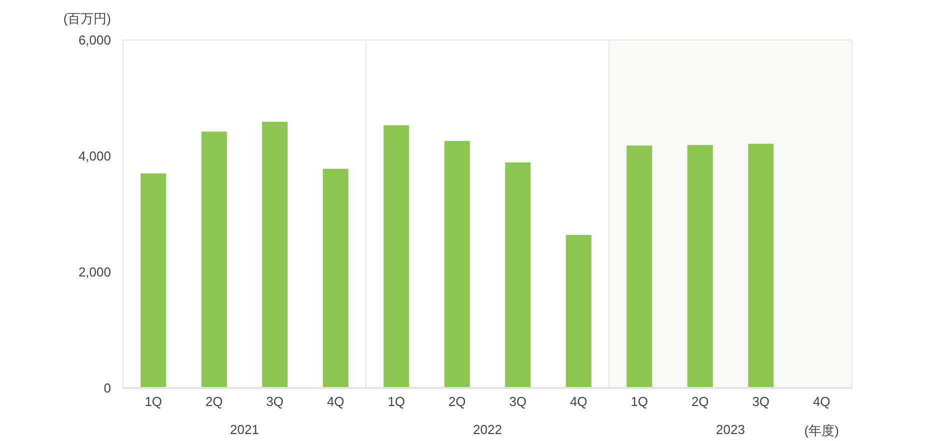  Describe the element at coordinates (94, 156) in the screenshot. I see `y-tick-label: 4,000` at that location.